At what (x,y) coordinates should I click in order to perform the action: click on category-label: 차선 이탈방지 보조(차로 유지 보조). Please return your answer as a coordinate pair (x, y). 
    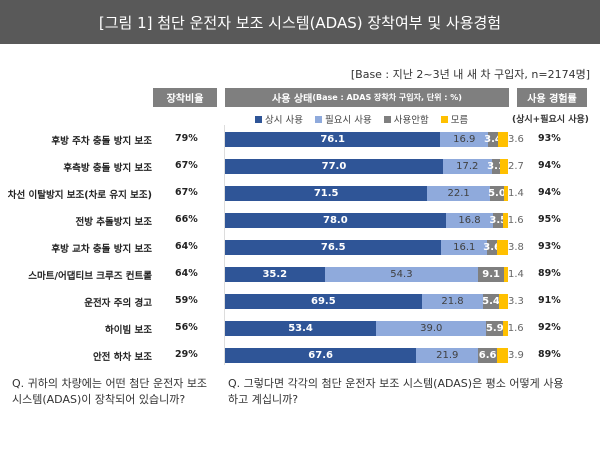
    Looking at the image, I should click on (79, 195).